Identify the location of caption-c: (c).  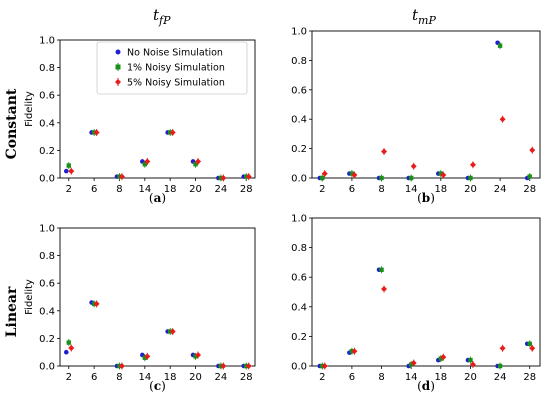
(157, 386).